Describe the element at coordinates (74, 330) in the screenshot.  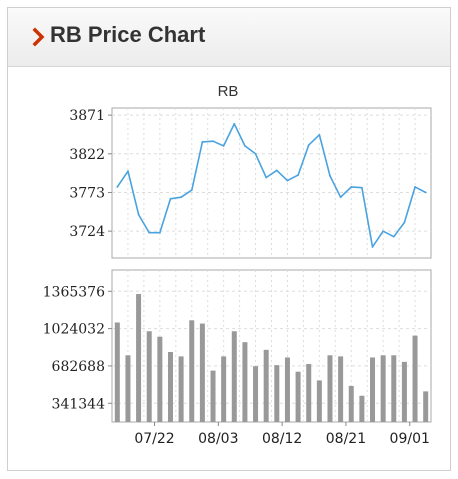
I see `bar-y-tick-label: 1024032` at that location.